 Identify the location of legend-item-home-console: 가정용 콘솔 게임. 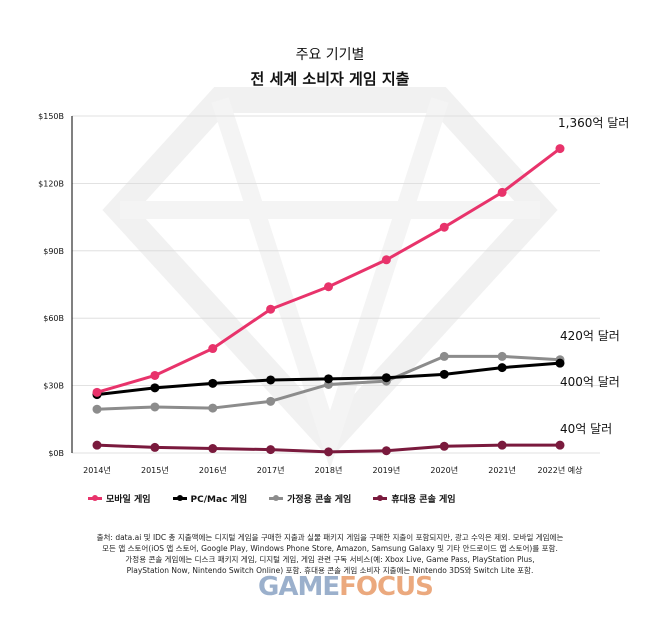
(310, 498).